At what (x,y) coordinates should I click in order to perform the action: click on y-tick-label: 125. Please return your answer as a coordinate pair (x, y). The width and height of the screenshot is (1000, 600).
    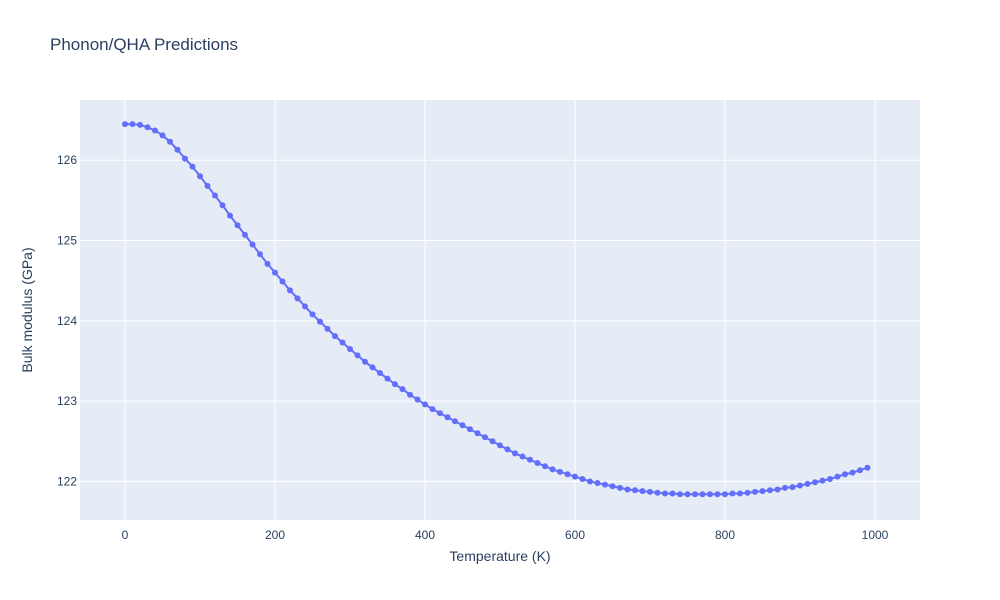
    Looking at the image, I should click on (67, 241).